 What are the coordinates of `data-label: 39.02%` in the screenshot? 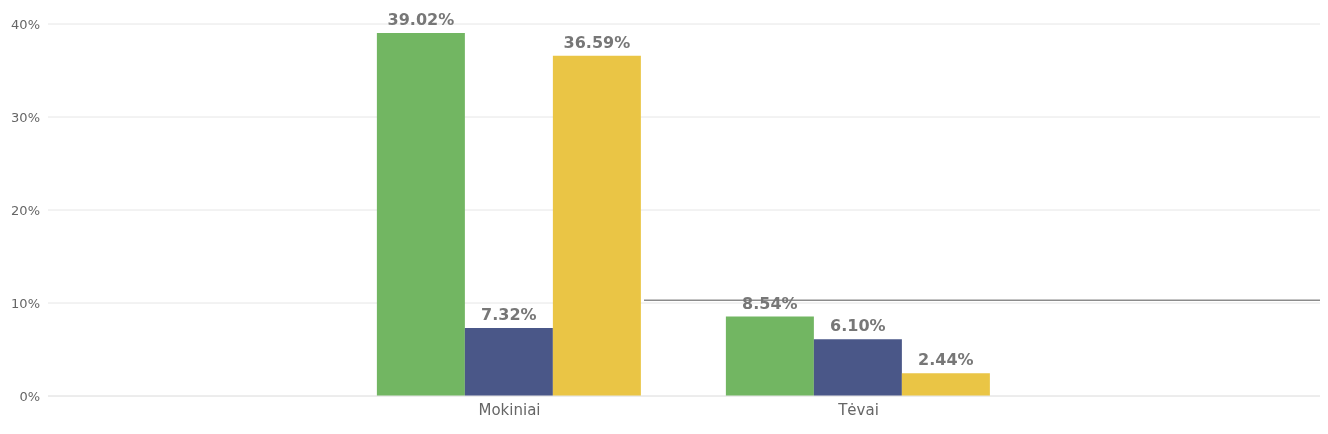 It's located at (421, 20).